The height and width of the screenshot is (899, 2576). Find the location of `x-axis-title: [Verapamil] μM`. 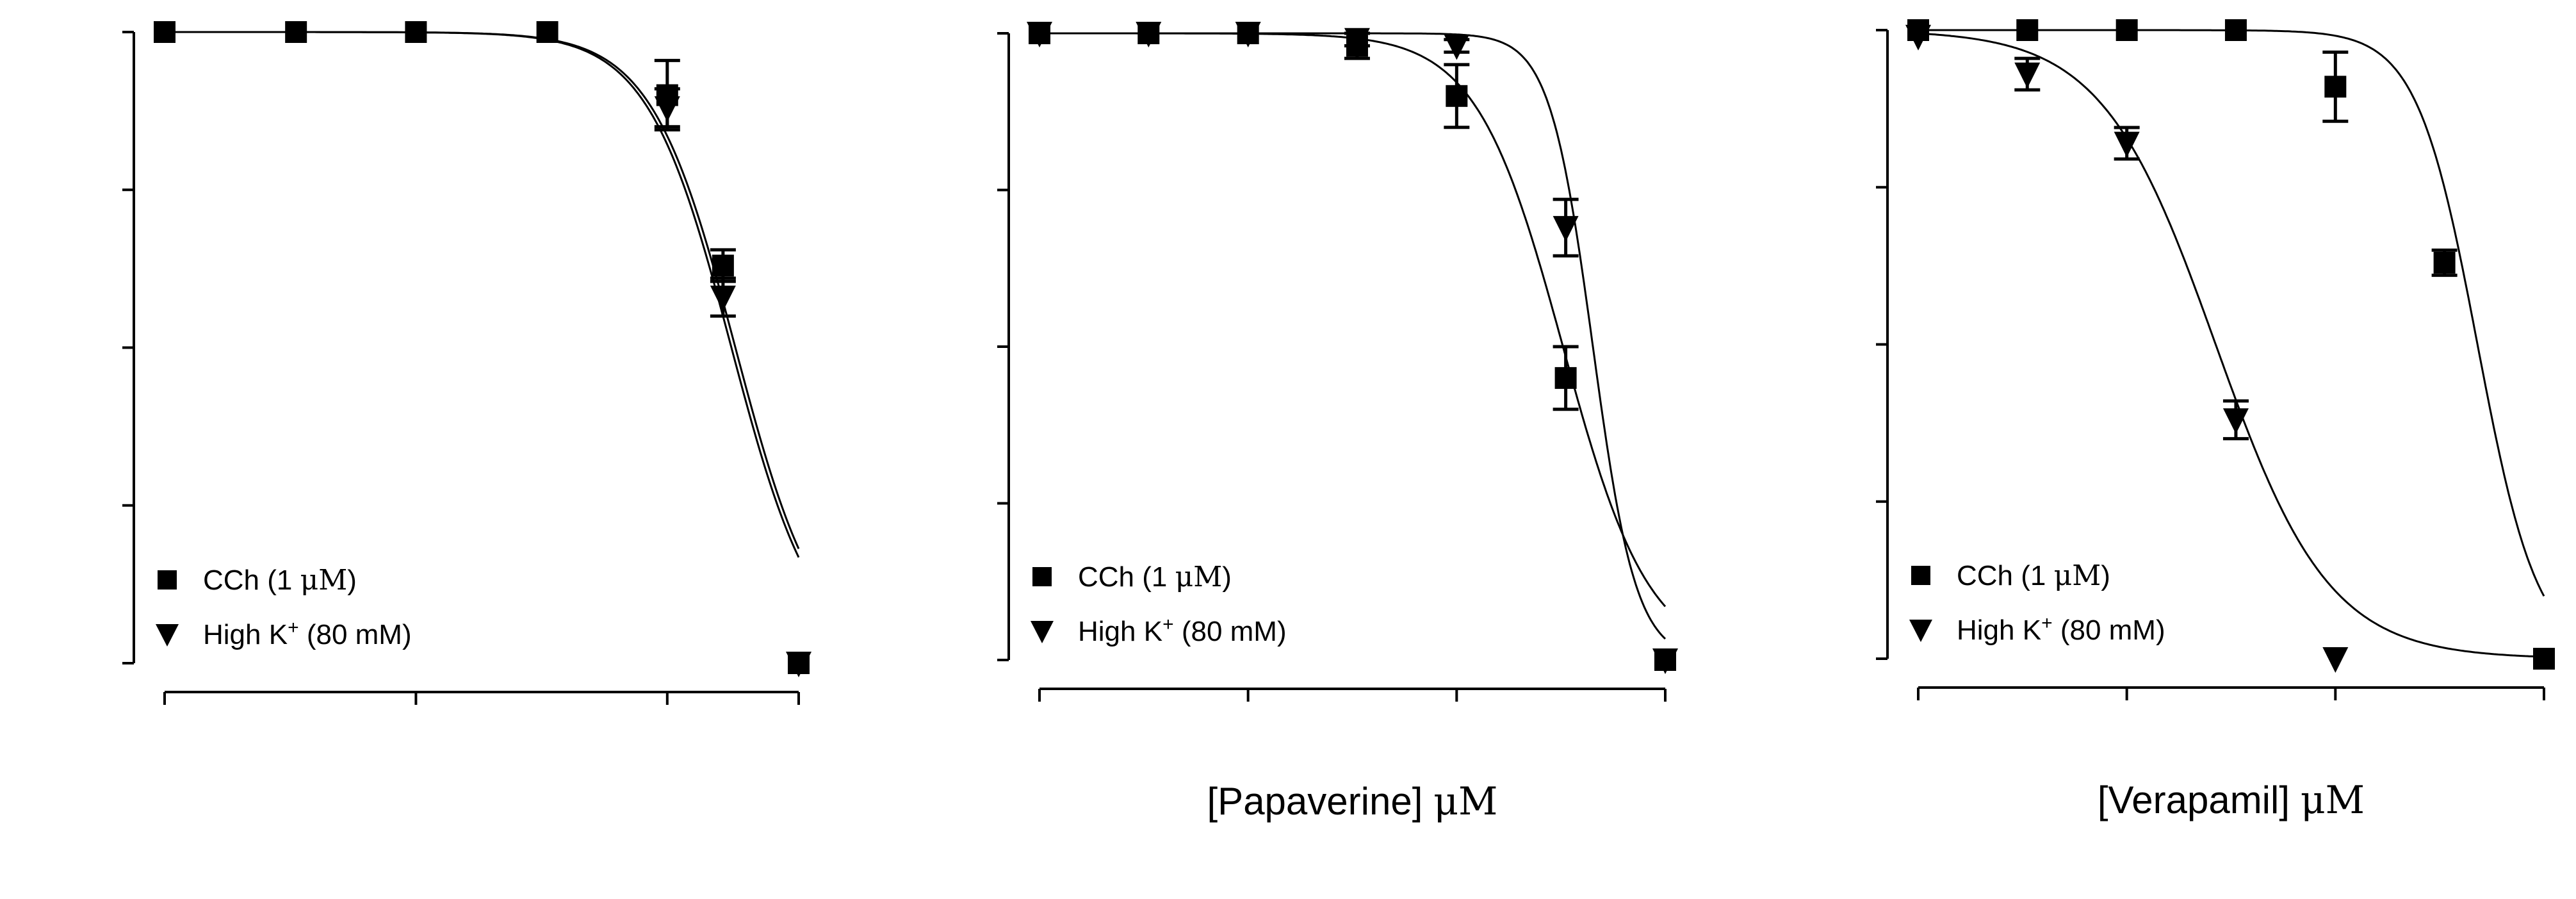

x-axis-title: [Verapamil] μM is located at coordinates (2231, 800).